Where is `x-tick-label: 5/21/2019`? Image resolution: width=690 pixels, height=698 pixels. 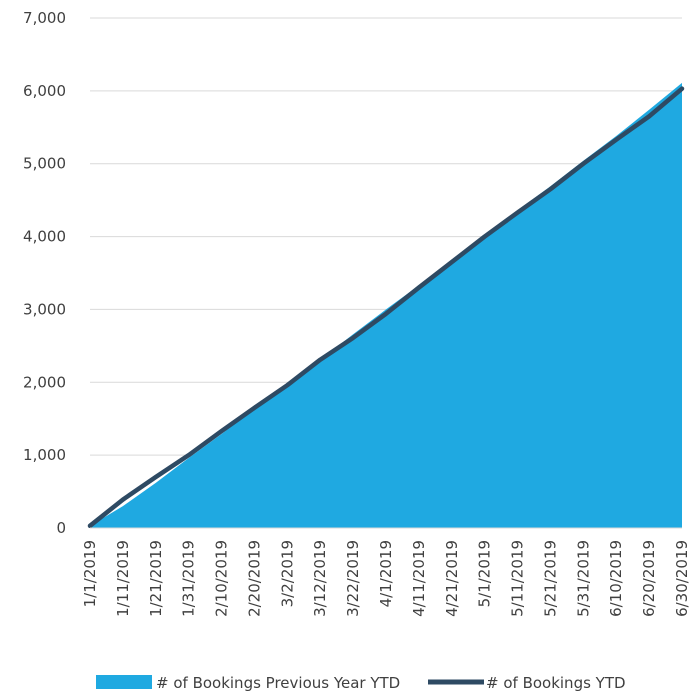
x-tick-label: 5/21/2019 is located at coordinates (550, 578).